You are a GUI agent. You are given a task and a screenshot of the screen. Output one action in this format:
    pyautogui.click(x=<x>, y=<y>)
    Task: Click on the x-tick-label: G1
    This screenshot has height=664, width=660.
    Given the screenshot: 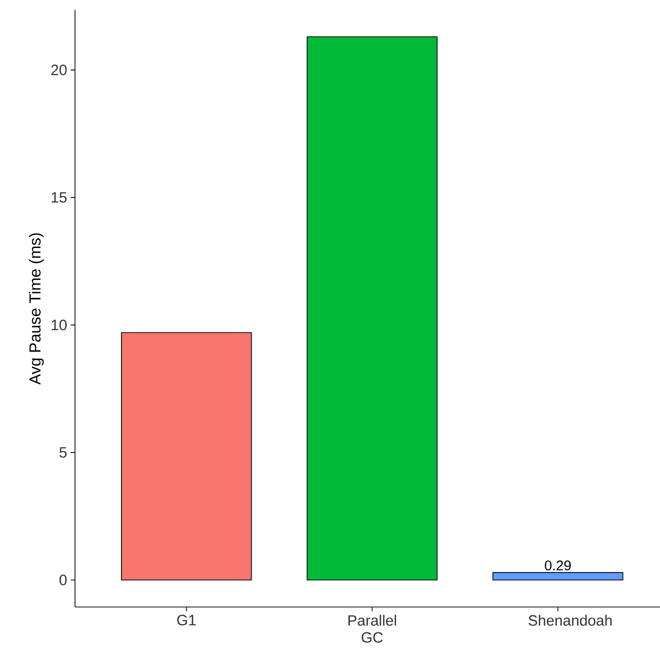 What is the action you would take?
    pyautogui.click(x=186, y=620)
    